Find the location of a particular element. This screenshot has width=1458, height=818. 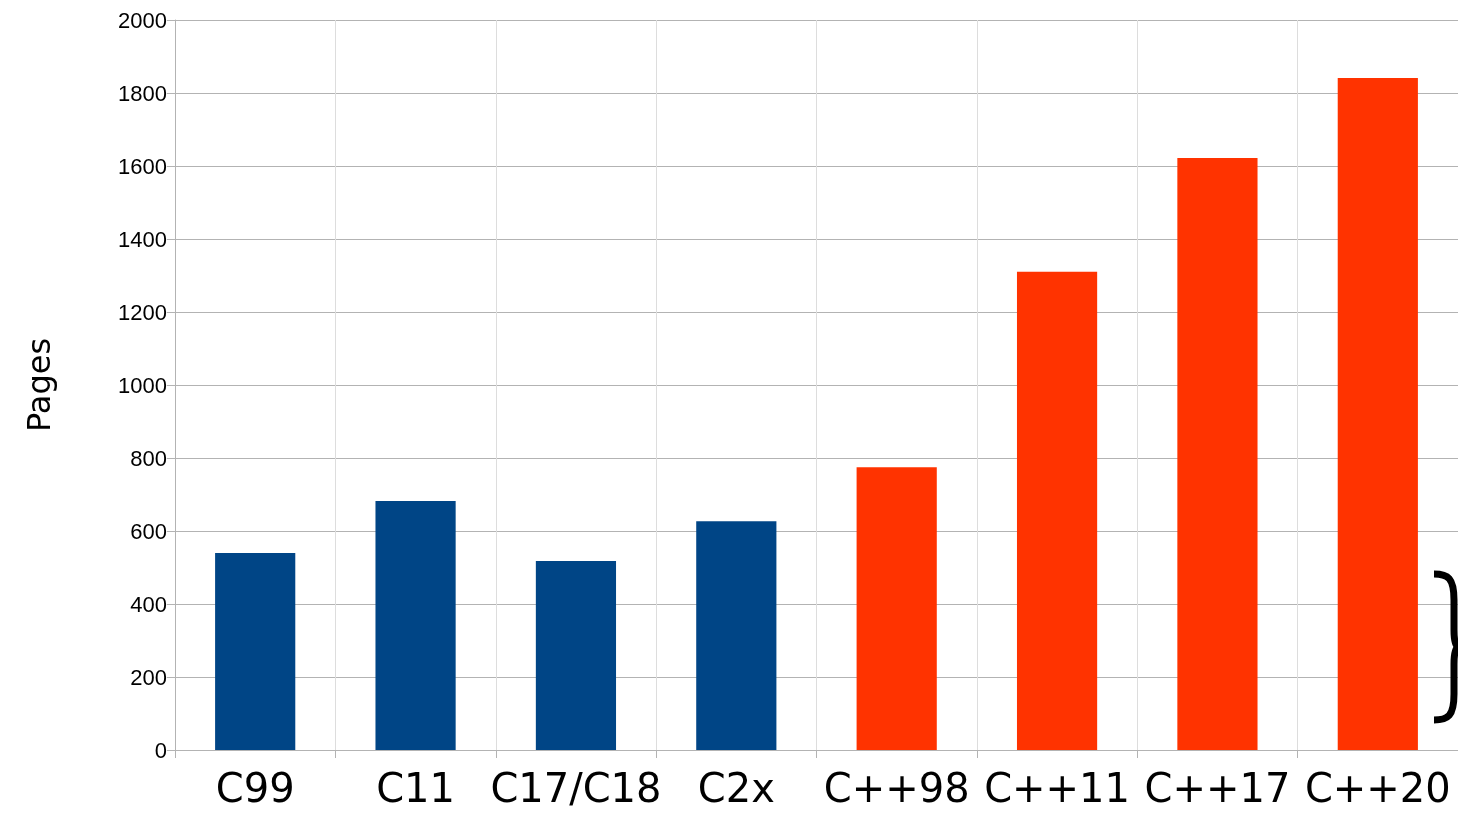

y-axis-title: Pages is located at coordinates (39, 385).